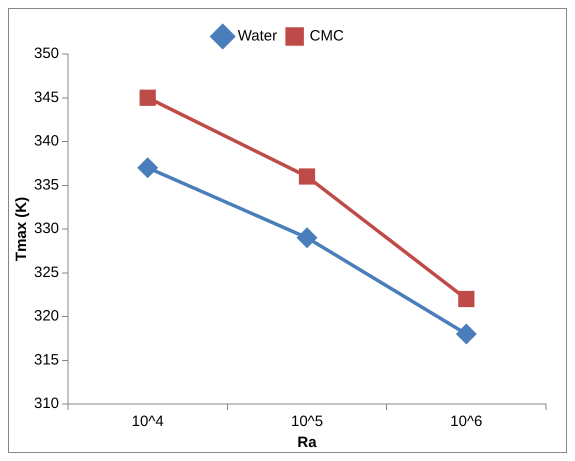  What do you see at coordinates (47, 97) in the screenshot?
I see `y-tick-label: 345` at bounding box center [47, 97].